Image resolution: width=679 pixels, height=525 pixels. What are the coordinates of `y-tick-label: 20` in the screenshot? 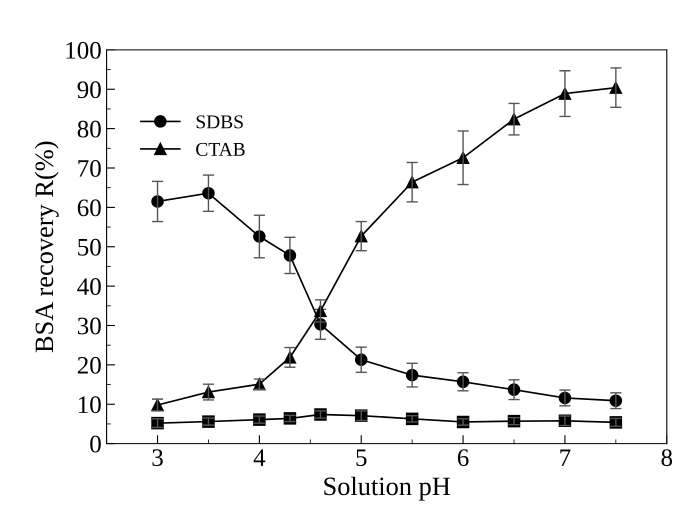 It's located at (89, 365).